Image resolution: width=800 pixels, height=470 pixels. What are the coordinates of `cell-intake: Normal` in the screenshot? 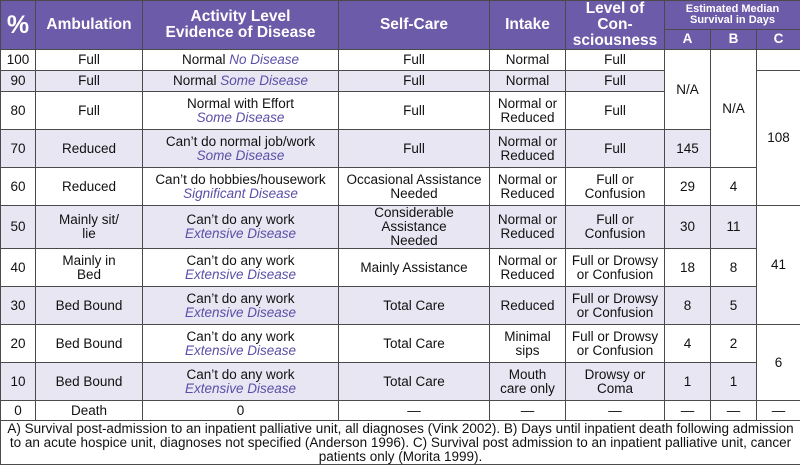 It's located at (527, 60).